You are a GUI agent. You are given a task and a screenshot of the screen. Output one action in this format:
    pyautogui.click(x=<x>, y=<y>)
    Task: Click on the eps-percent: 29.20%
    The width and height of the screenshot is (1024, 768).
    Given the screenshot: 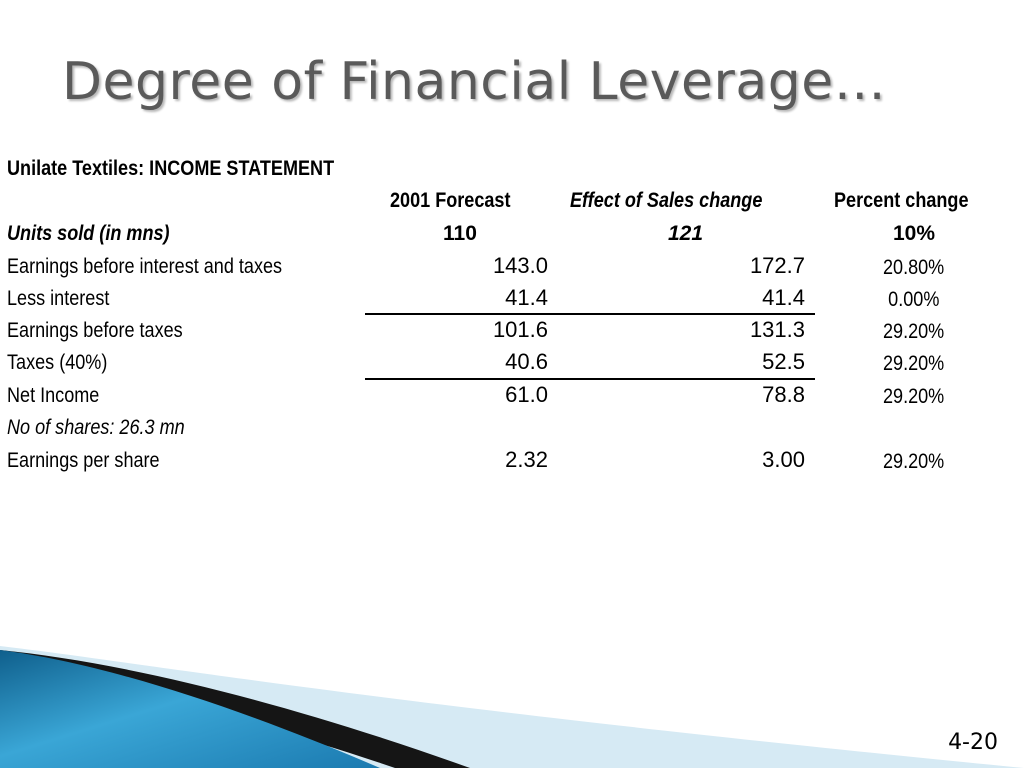 What is the action you would take?
    pyautogui.click(x=913, y=461)
    